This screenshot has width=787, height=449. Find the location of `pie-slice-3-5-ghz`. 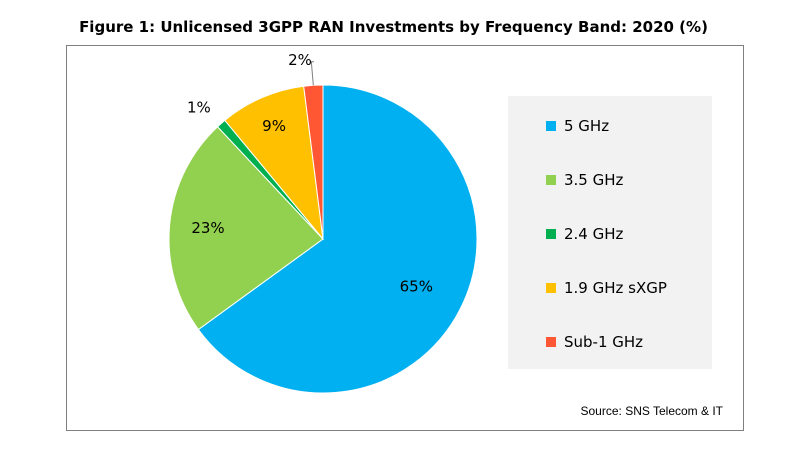

pie-slice-3-5-ghz is located at coordinates (246, 228).